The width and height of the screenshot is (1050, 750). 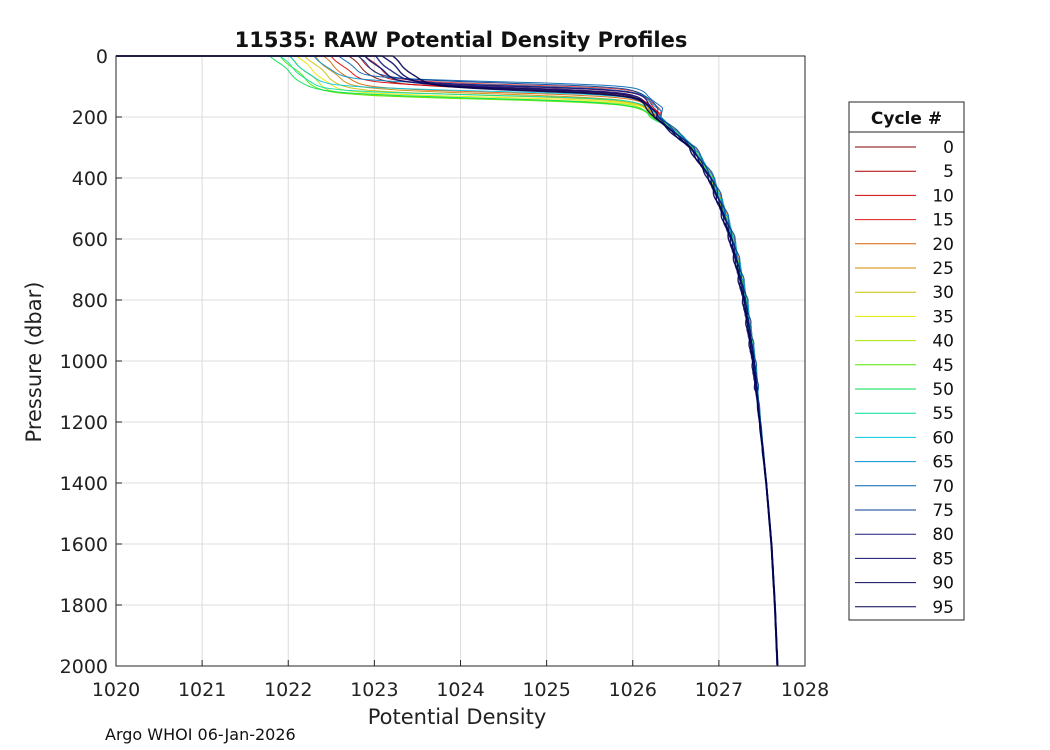 What do you see at coordinates (84, 667) in the screenshot?
I see `y-tick-label: 2000` at bounding box center [84, 667].